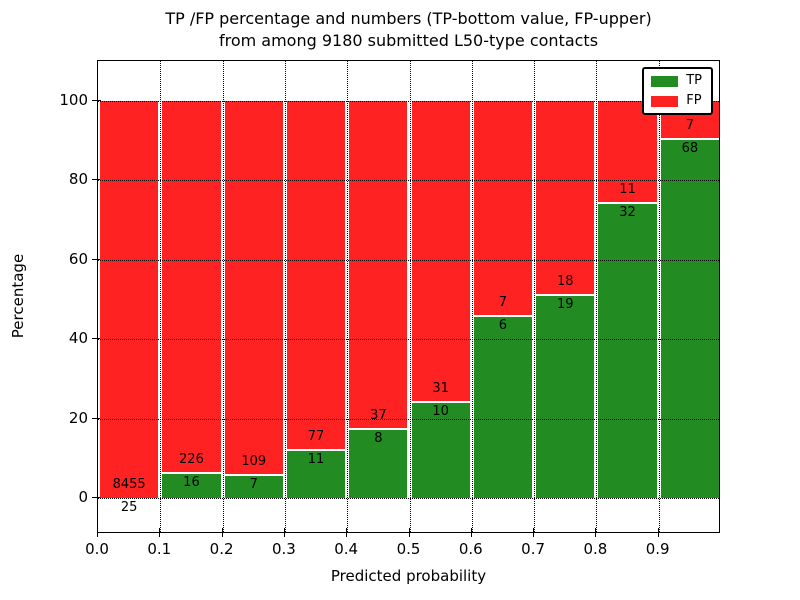 The height and width of the screenshot is (600, 800). Describe the element at coordinates (665, 81) in the screenshot. I see `tp-legend-swatch` at that location.